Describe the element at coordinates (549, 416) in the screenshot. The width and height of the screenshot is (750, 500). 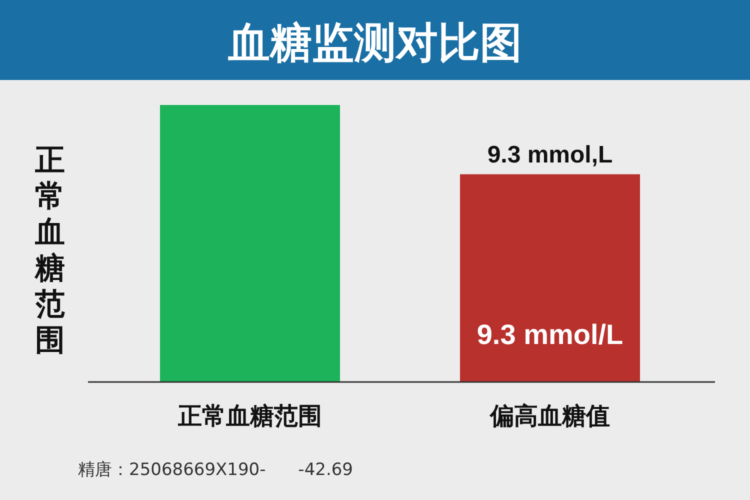
I see `x-tick-label: 偏高血糖值` at that location.